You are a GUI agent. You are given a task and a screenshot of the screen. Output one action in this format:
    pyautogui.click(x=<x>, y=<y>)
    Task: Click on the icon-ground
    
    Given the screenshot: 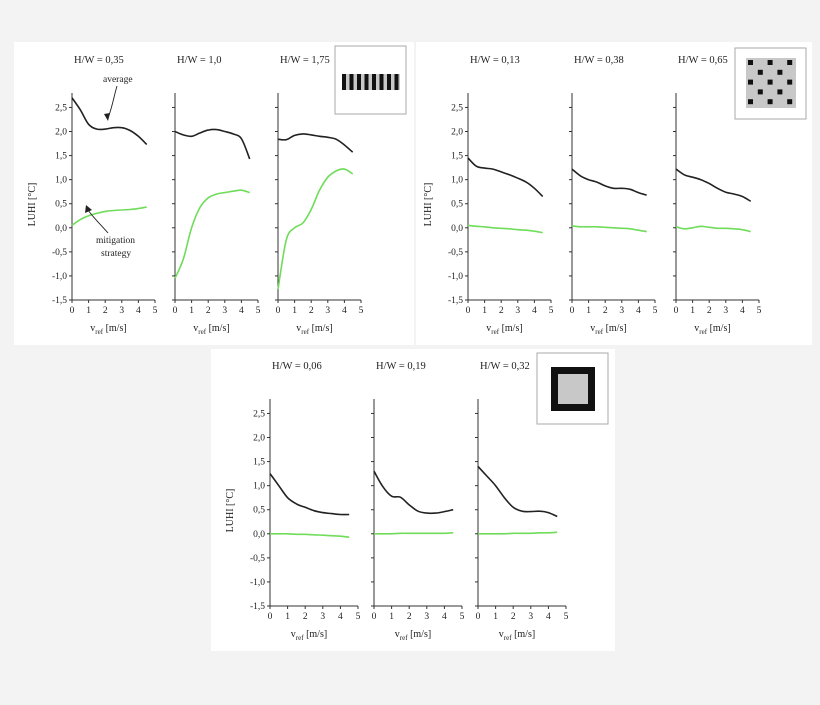 What is the action you would take?
    pyautogui.click(x=371, y=82)
    